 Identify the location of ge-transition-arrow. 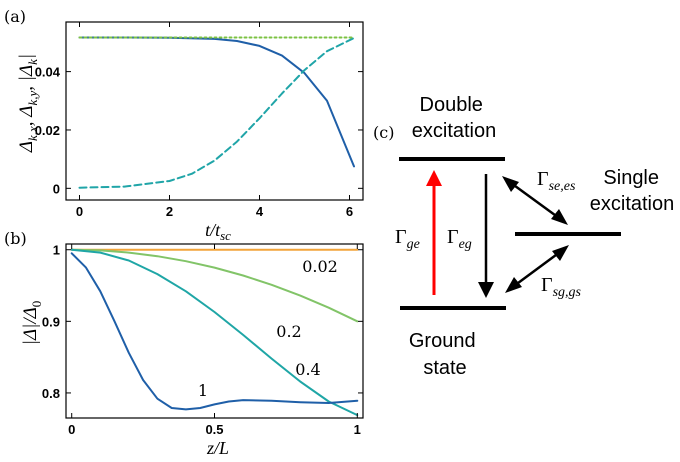
(434, 232).